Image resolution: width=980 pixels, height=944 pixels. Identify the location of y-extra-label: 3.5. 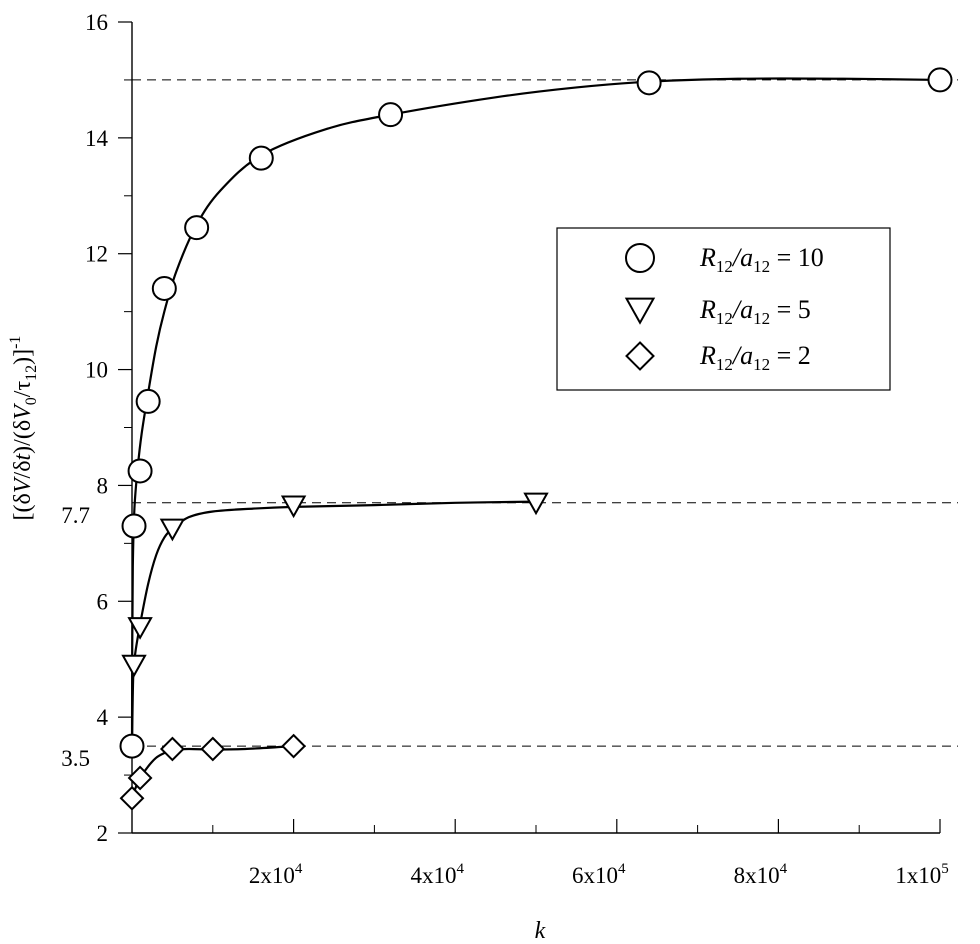
(75, 758).